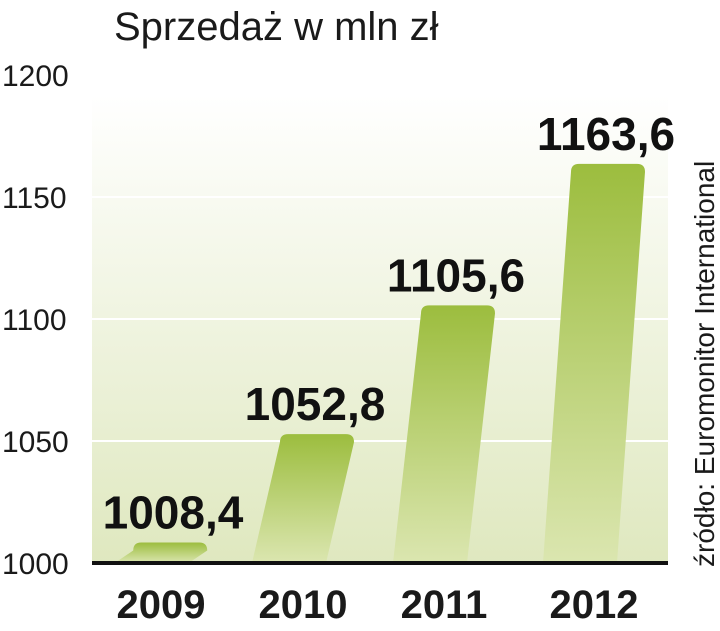 The image size is (720, 631). Describe the element at coordinates (704, 364) in the screenshot. I see `source-note: źródło: Euromonitor International` at that location.